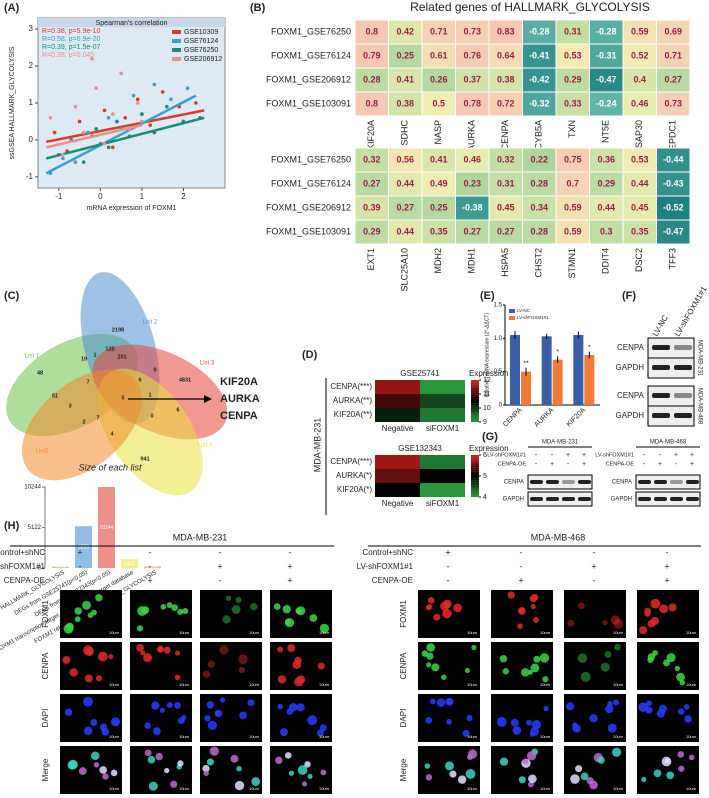 The image size is (709, 798). Describe the element at coordinates (131, 103) in the screenshot. I see `plot-bg` at that location.